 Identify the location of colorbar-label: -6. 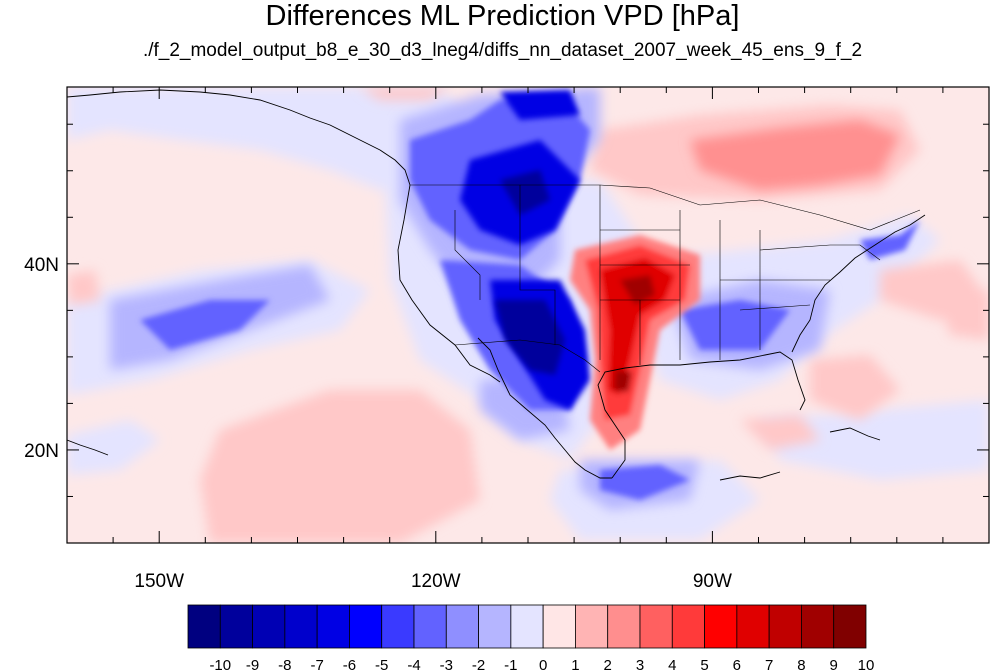
(349, 664).